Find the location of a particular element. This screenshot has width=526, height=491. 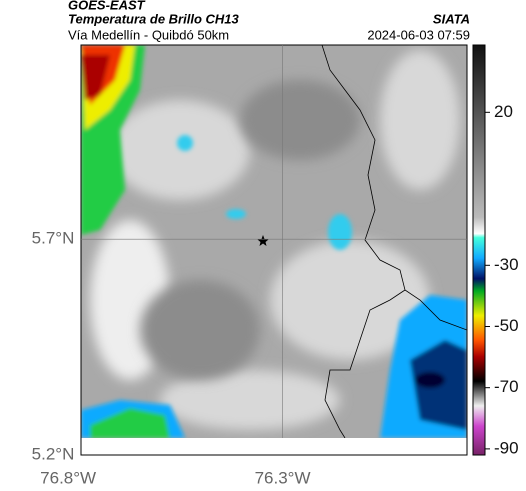

colorbar-tick-label: -50 is located at coordinates (506, 325).